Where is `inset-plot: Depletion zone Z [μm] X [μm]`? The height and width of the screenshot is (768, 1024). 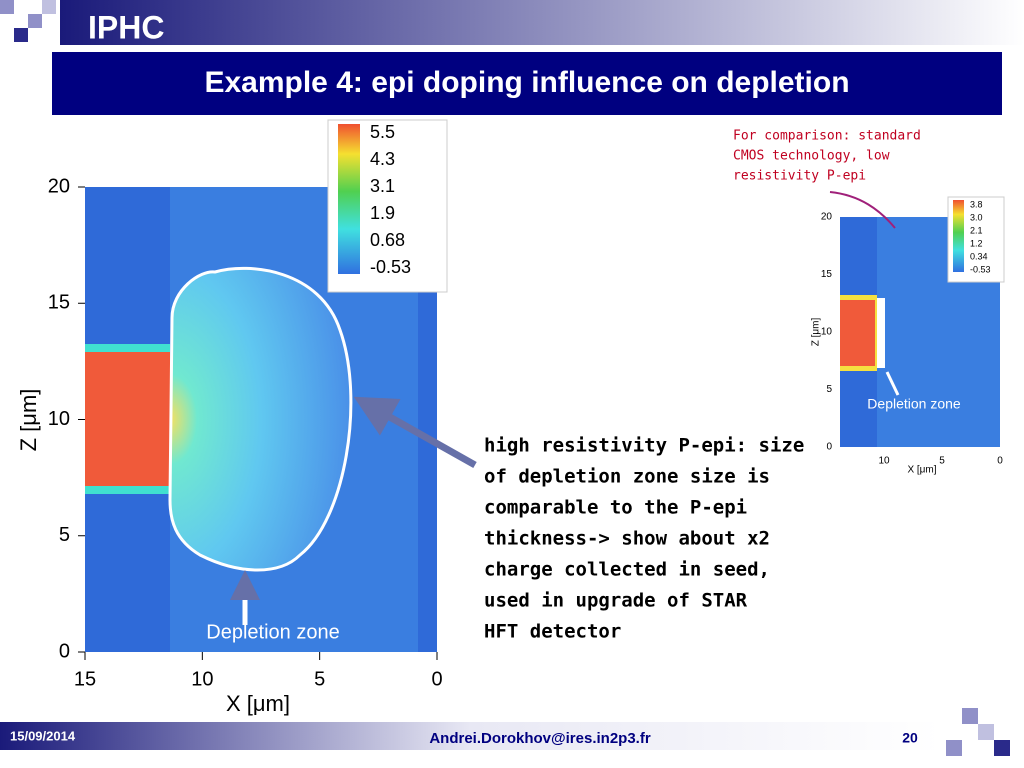
inset-plot: Depletion zone Z [μm] X [μm] is located at coordinates (908, 333).